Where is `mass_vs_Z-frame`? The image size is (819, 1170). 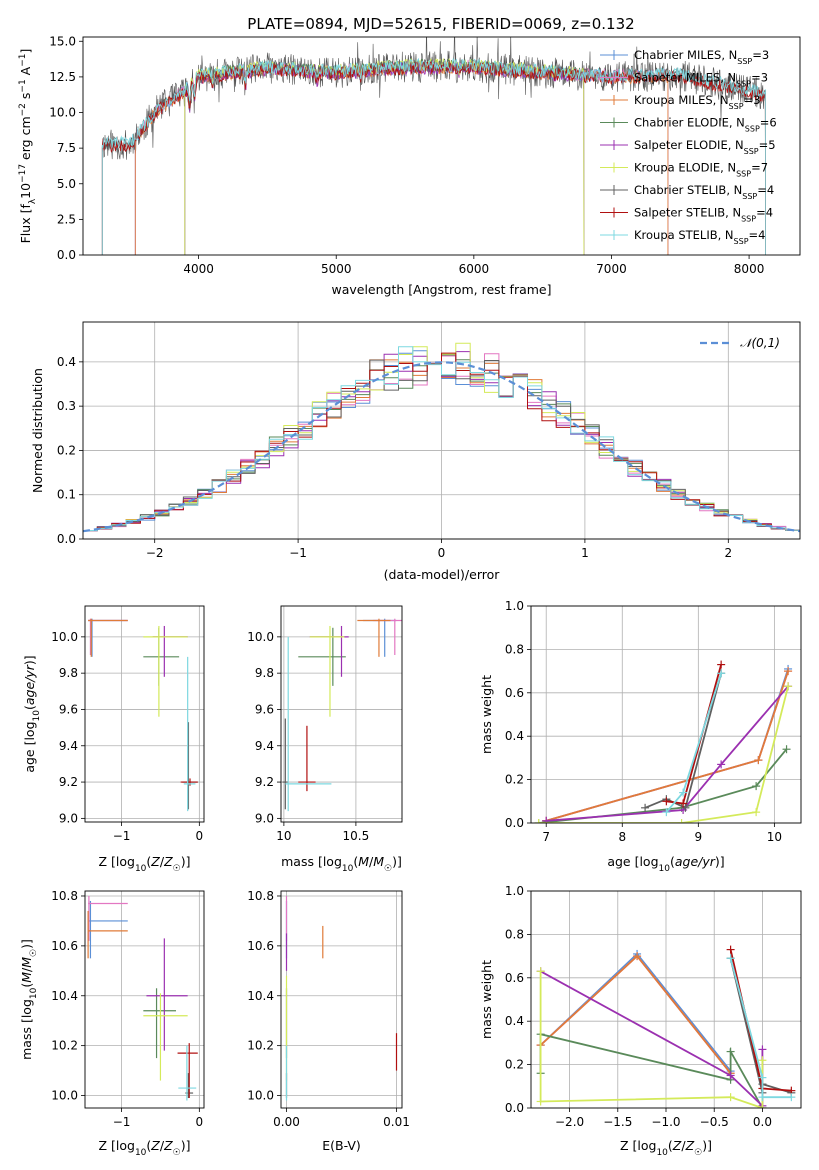 mass_vs_Z-frame is located at coordinates (144, 999).